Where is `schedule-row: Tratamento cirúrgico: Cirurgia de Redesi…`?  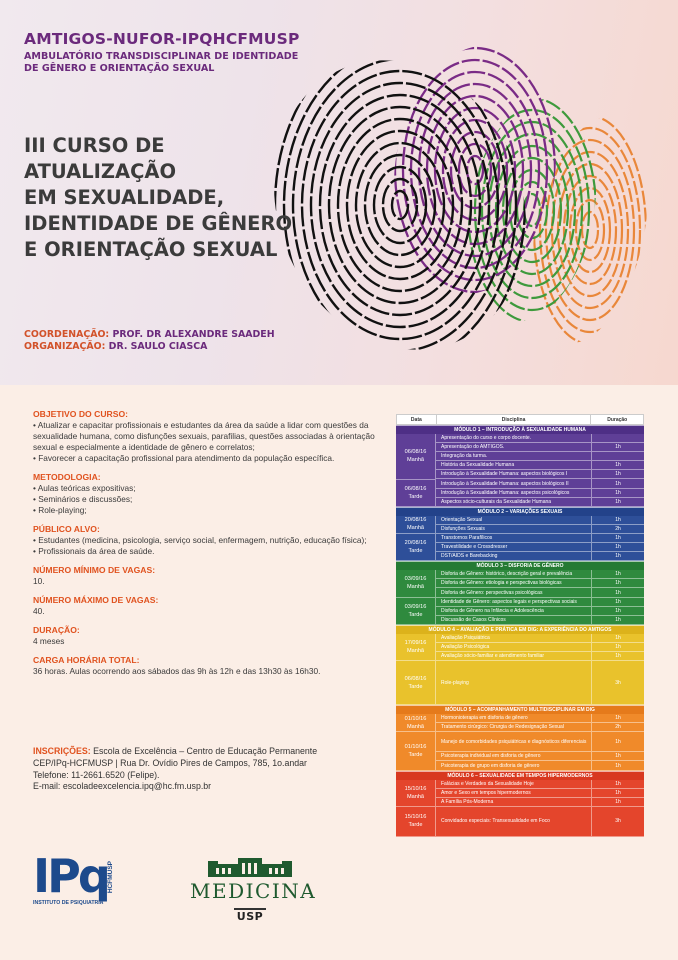
schedule-row: Tratamento cirúrgico: Cirurgia de Redesi… is located at coordinates (540, 728).